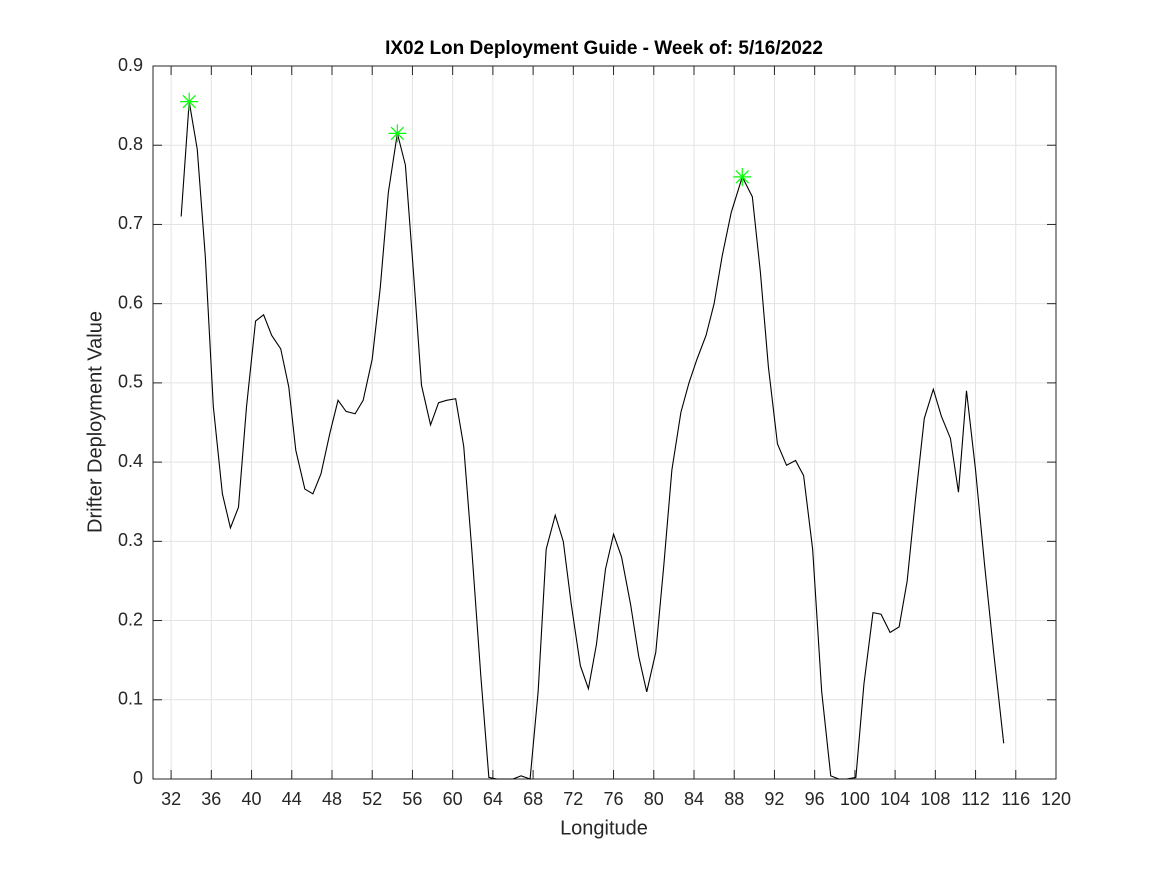 The height and width of the screenshot is (875, 1167). Describe the element at coordinates (935, 799) in the screenshot. I see `x-tick-label: 108` at that location.